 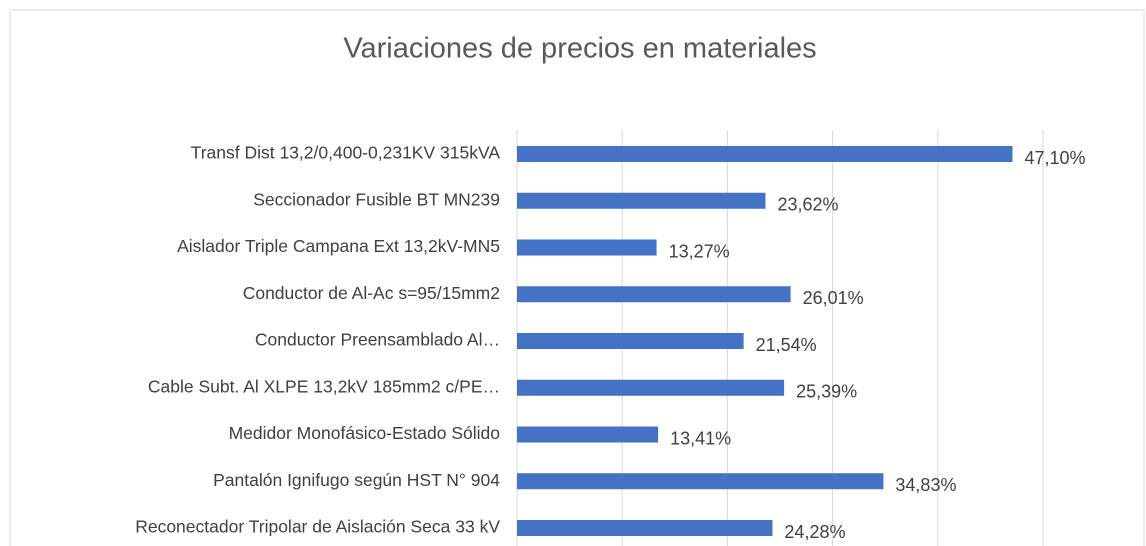 What do you see at coordinates (371, 293) in the screenshot?
I see `y-tick-label: Conductor de Al-Ac s=95/15mm2` at bounding box center [371, 293].